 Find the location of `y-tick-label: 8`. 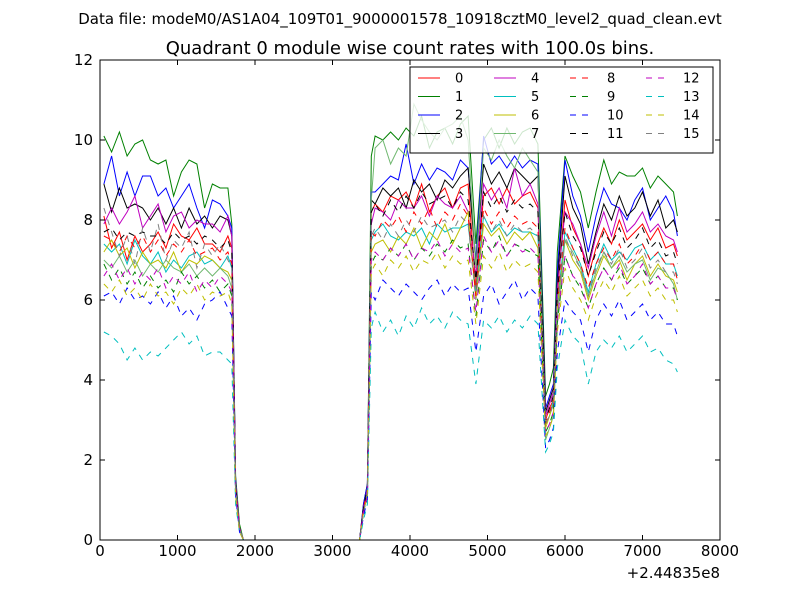

y-tick-label: 8 is located at coordinates (88, 220).